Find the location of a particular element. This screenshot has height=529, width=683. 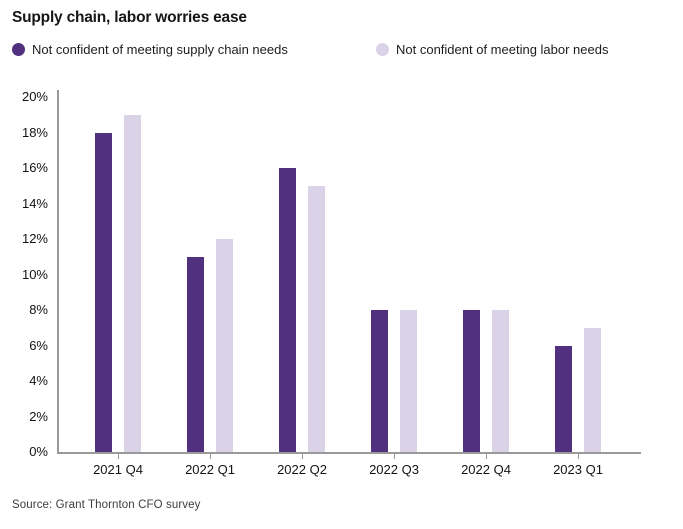

chart-title: Supply chain, labor worries ease is located at coordinates (129, 17).